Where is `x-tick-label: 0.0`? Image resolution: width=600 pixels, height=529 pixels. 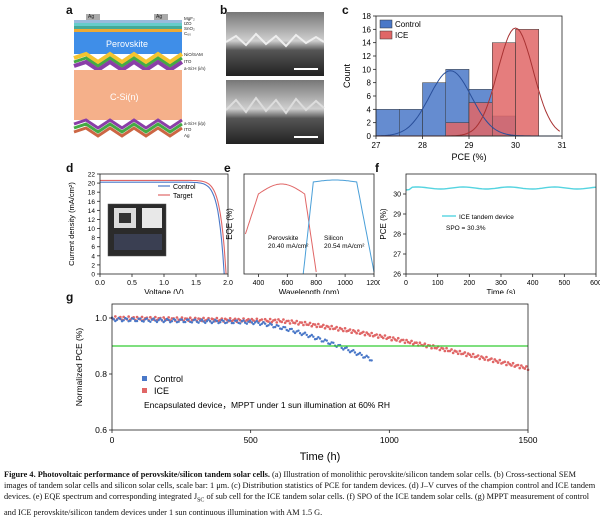 x-tick-label: 0.0 is located at coordinates (100, 283).